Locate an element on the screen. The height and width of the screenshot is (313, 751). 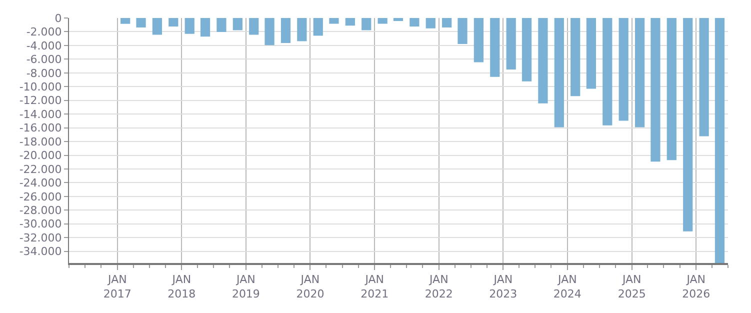
y-tick-label: -20.000 is located at coordinates (40, 155).